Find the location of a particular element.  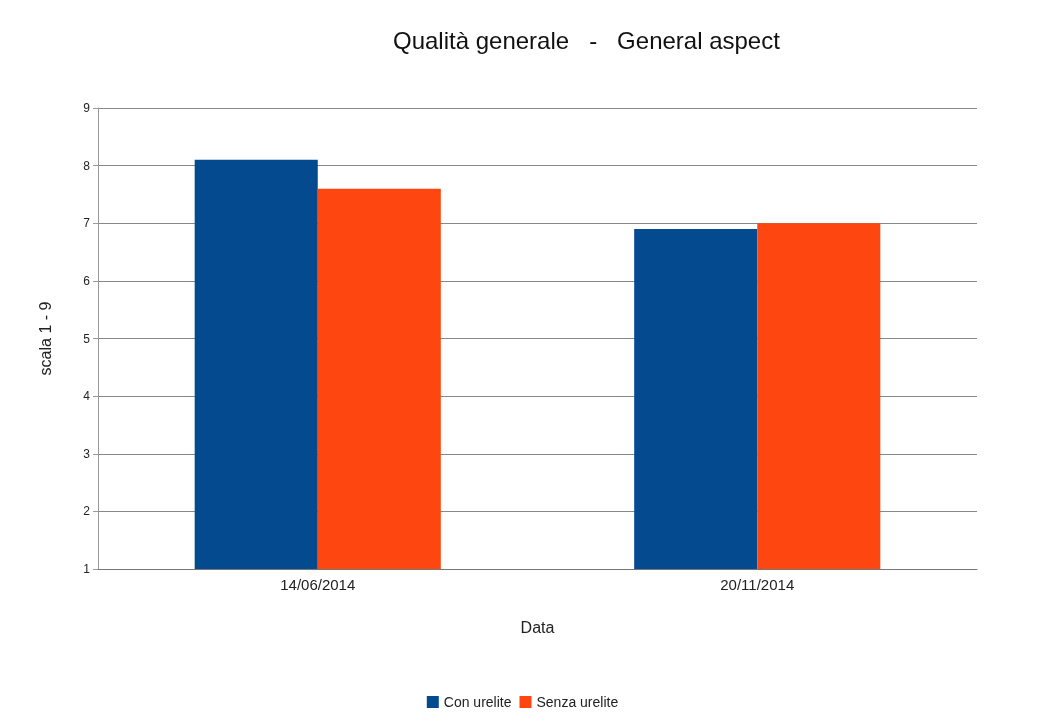

legend-label: Senza urelite is located at coordinates (577, 702).